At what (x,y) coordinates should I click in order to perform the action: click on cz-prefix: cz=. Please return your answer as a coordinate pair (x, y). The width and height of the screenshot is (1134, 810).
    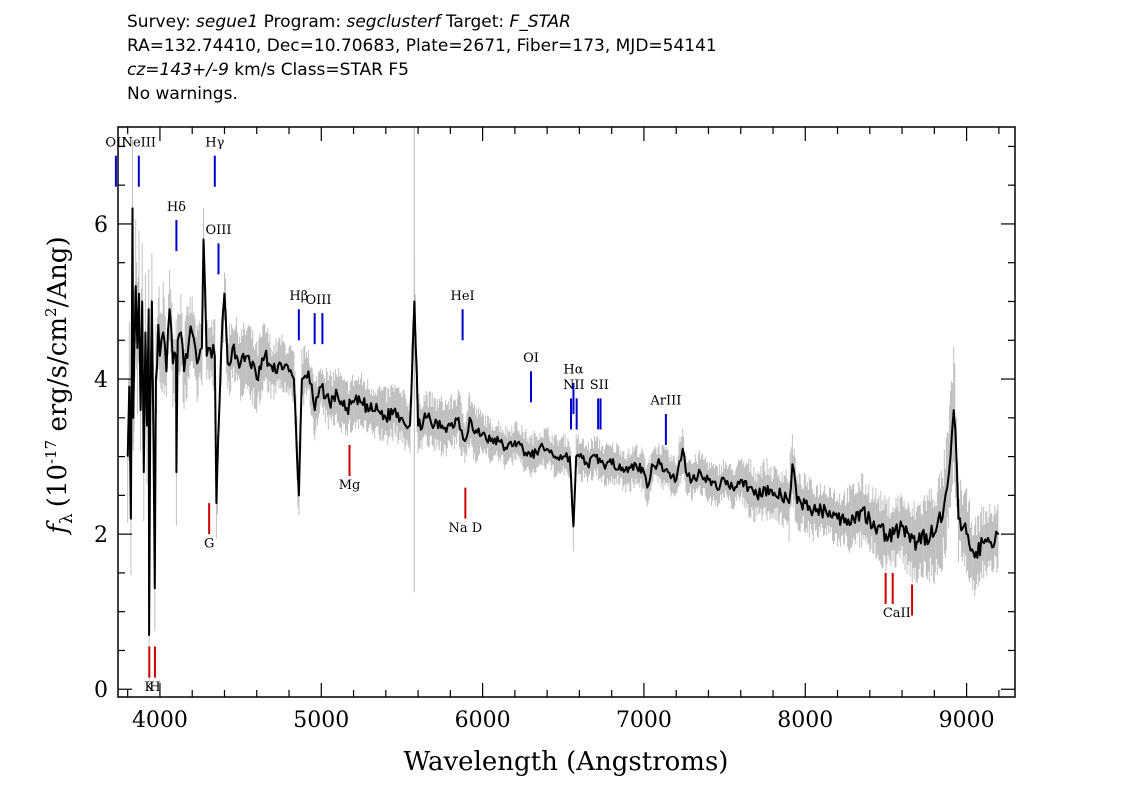
    Looking at the image, I should click on (143, 70).